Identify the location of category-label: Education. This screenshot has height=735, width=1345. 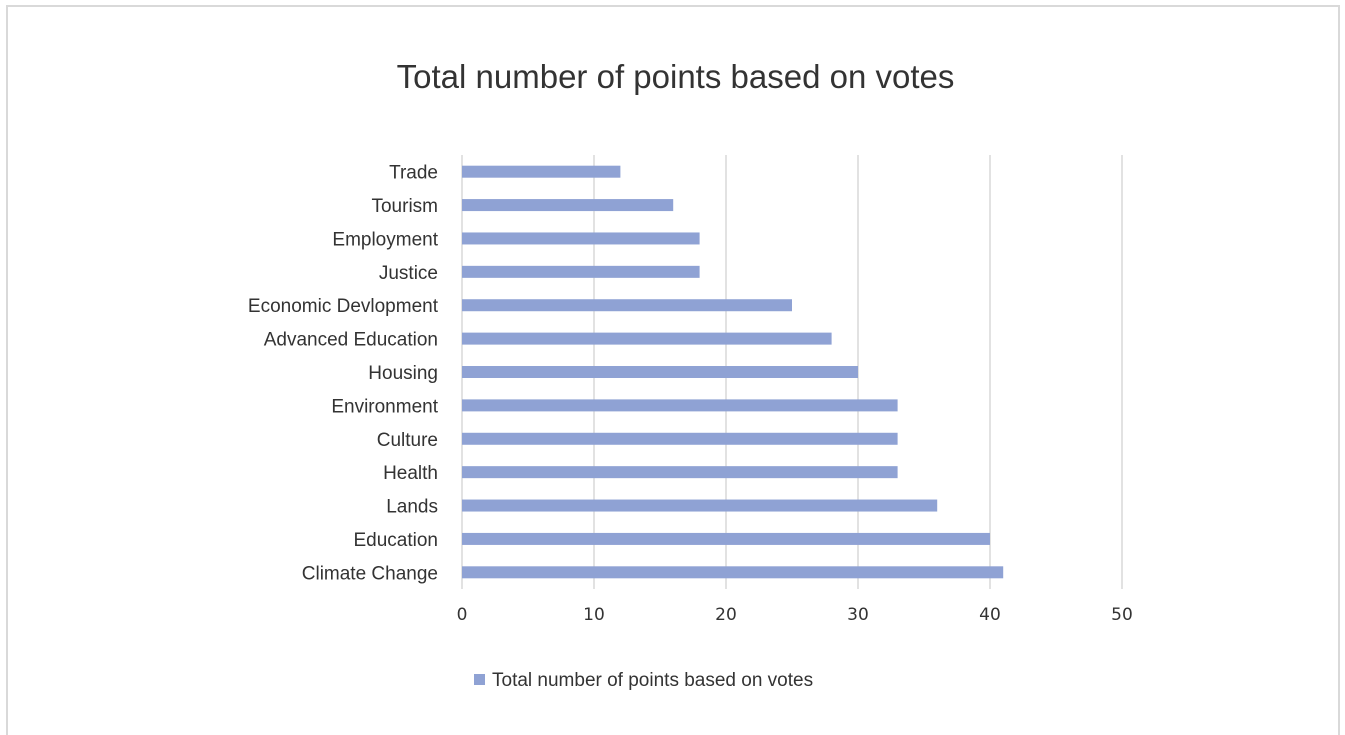
(395, 540).